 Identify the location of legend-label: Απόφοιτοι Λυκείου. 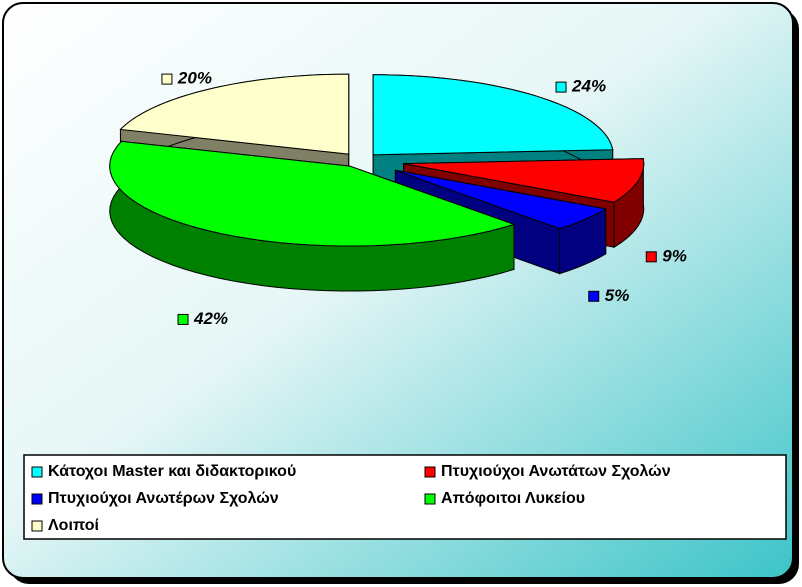
(513, 498).